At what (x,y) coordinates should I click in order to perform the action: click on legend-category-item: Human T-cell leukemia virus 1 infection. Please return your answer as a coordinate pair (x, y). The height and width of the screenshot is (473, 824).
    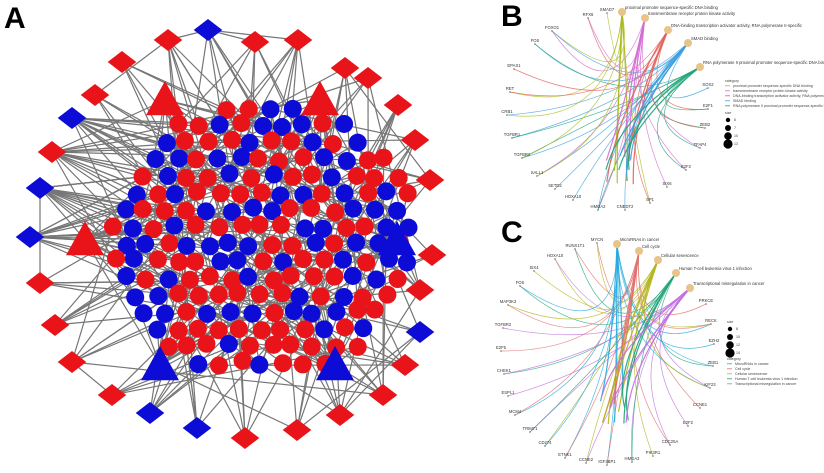
    Looking at the image, I should click on (766, 379).